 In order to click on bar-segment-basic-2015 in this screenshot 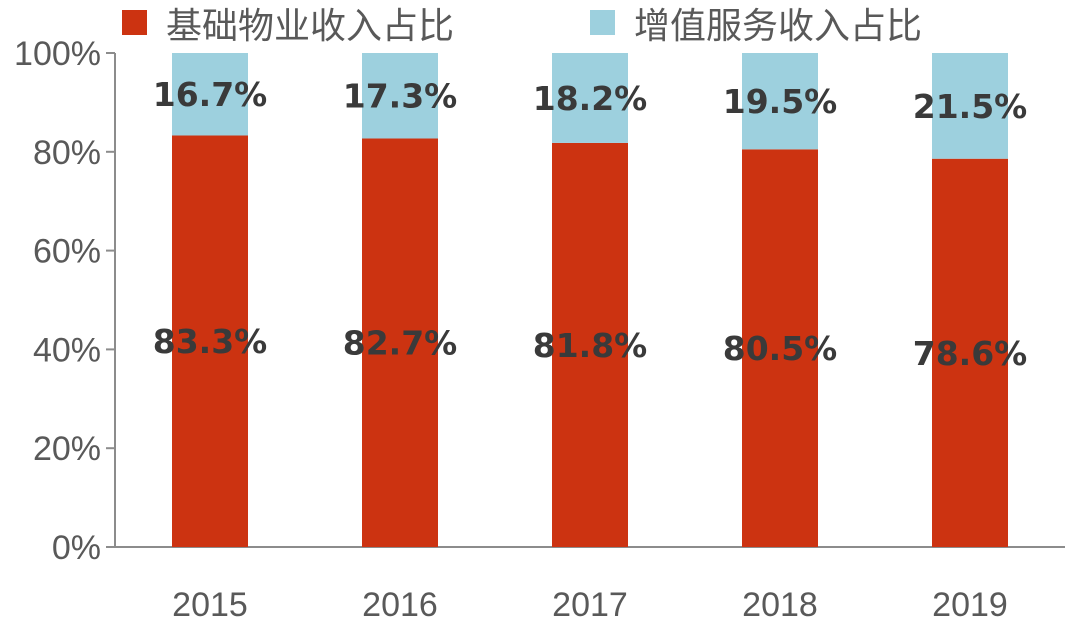, I will do `click(210, 341)`.